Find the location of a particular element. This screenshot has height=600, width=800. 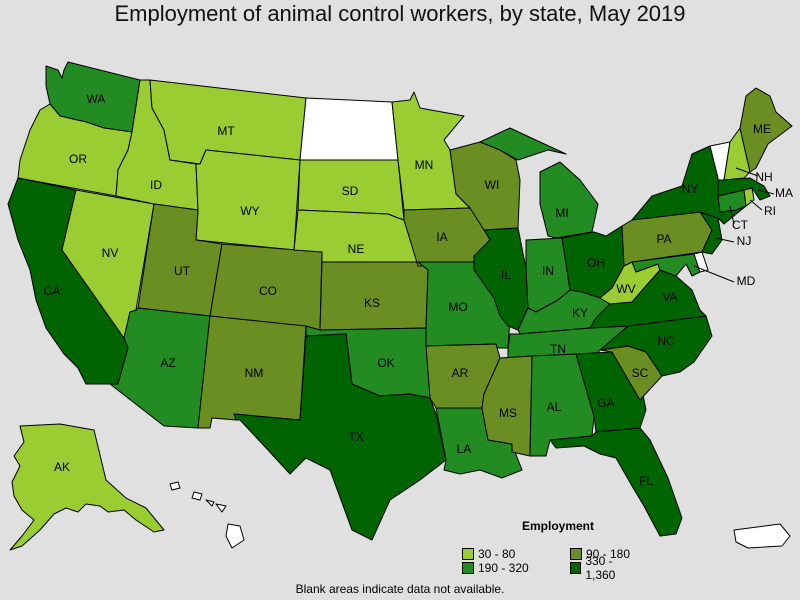

state-NH is located at coordinates (737, 154).